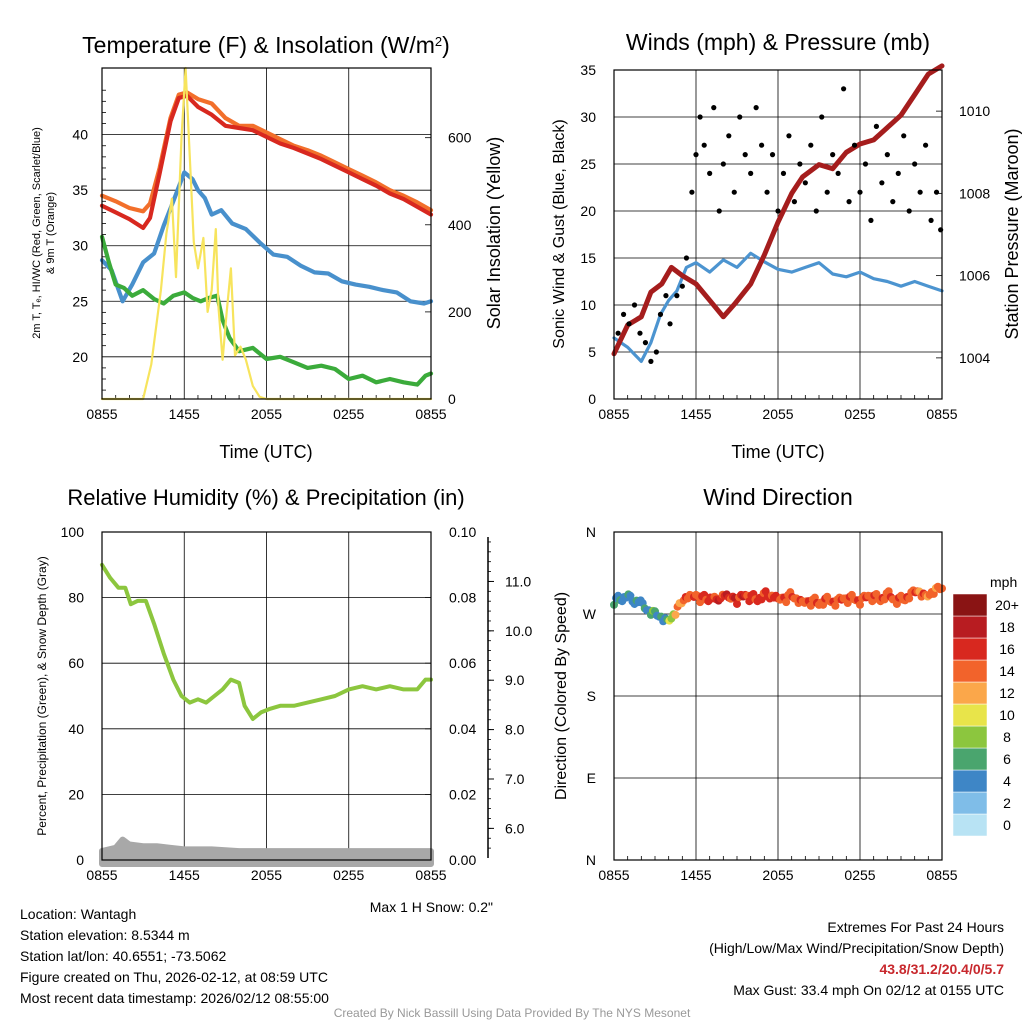 This screenshot has width=1024, height=1024. I want to click on temp-y-tick-label: 35, so click(80, 190).